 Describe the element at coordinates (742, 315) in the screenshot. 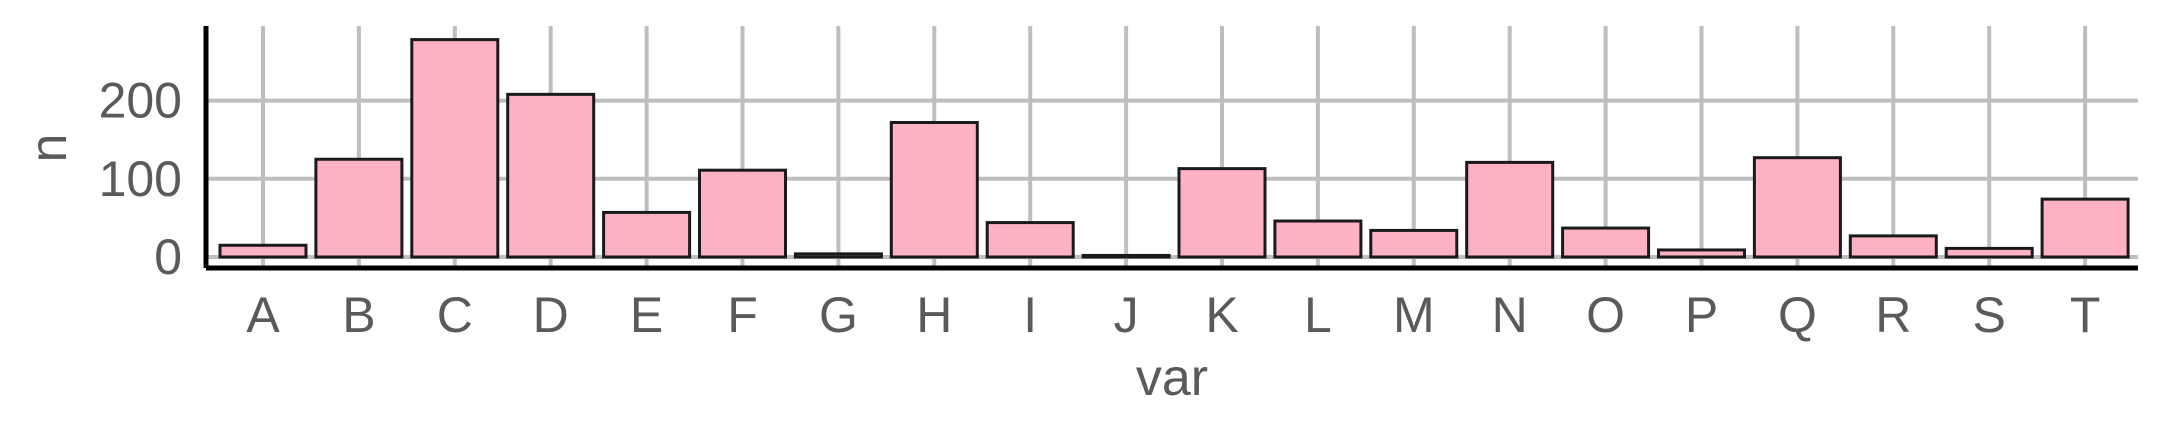

I see `x-tick-label: F` at that location.